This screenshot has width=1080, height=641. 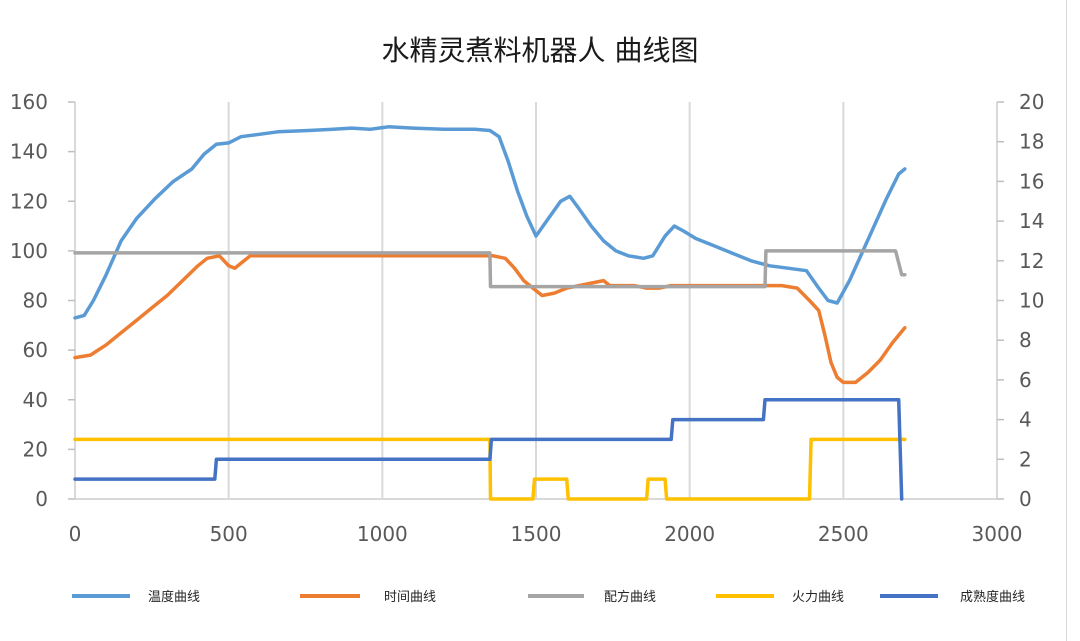 What do you see at coordinates (1066, 320) in the screenshot?
I see `sheet-right-gridline` at bounding box center [1066, 320].